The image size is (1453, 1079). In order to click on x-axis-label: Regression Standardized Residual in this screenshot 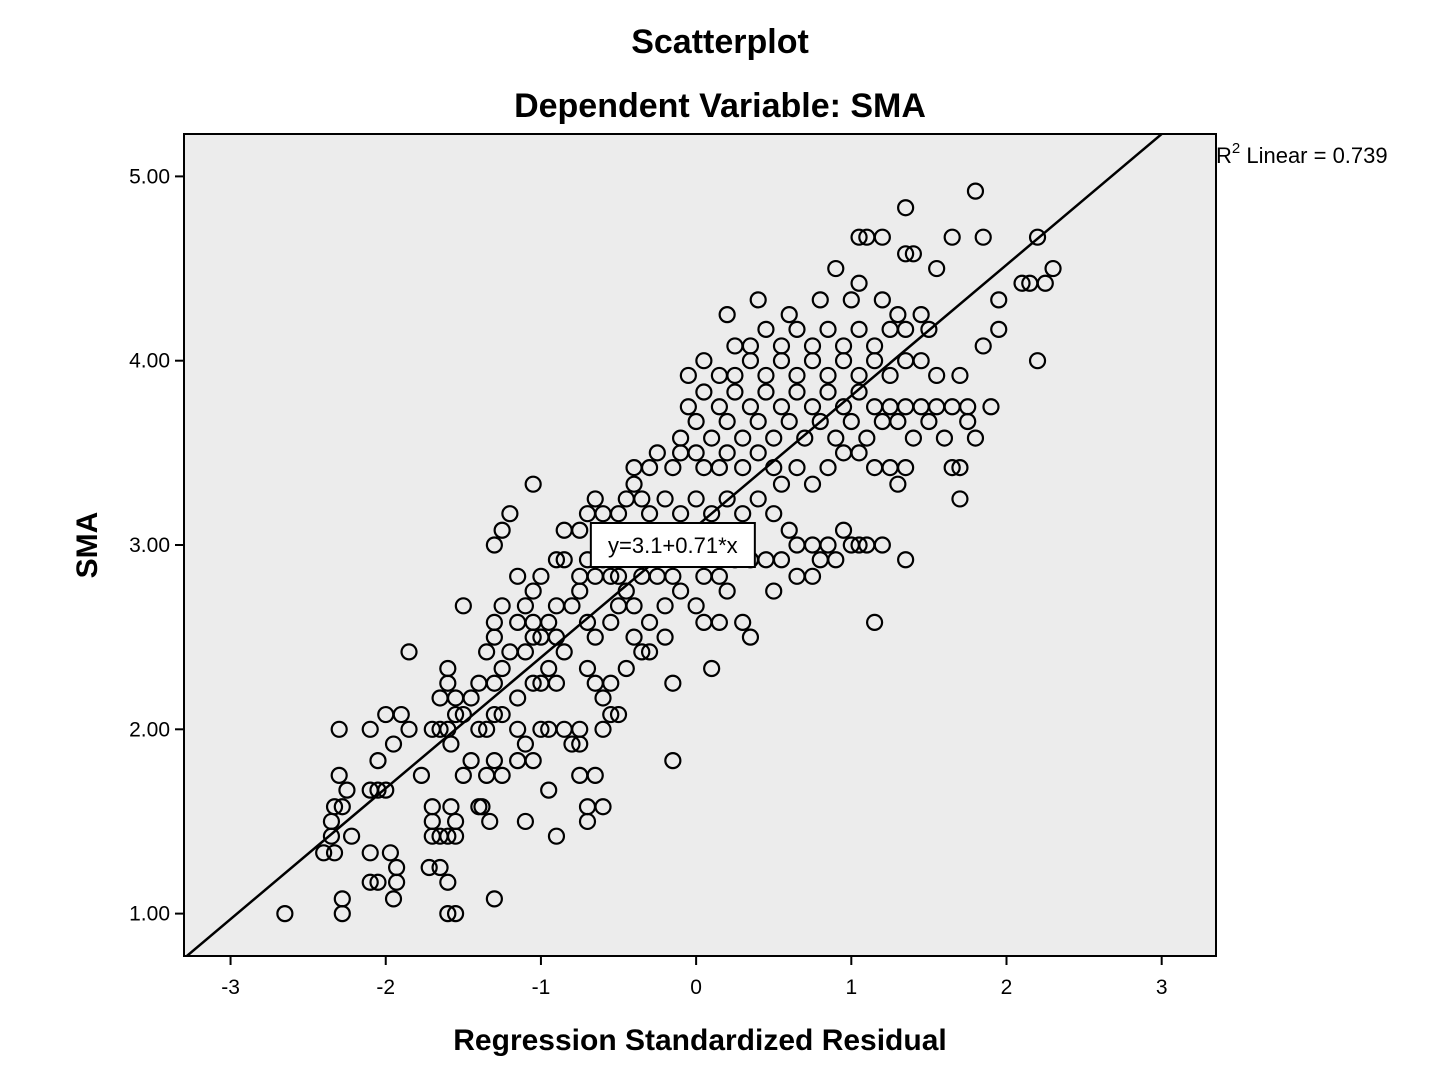, I will do `click(699, 1040)`.